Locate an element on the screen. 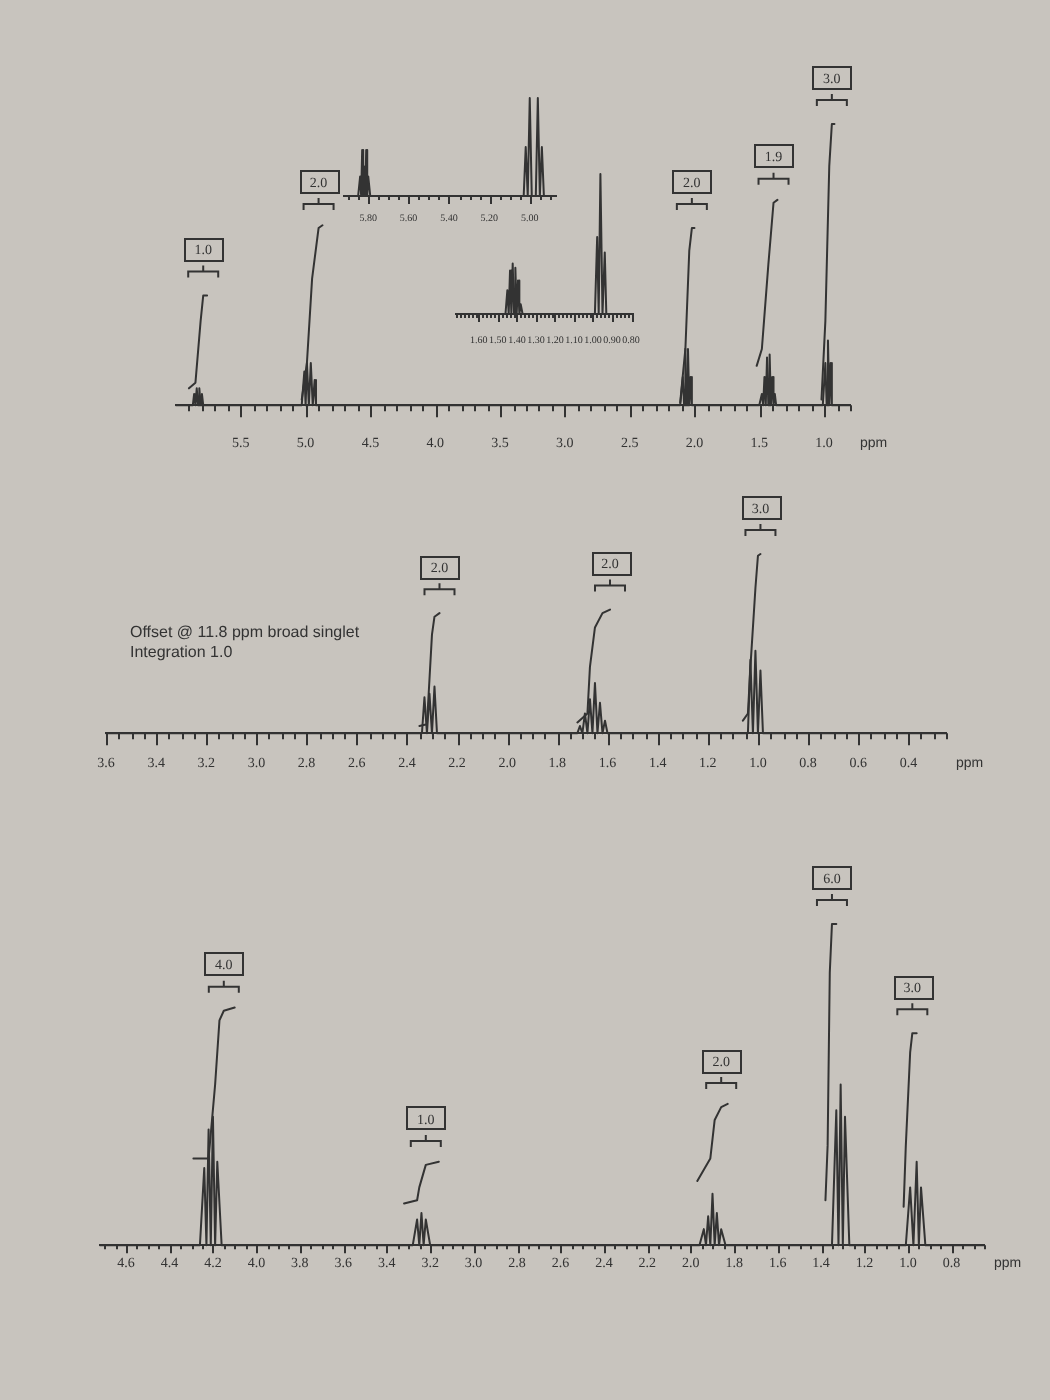  annotation: Offset @ 11.8 ppm broad singlet is located at coordinates (245, 632).